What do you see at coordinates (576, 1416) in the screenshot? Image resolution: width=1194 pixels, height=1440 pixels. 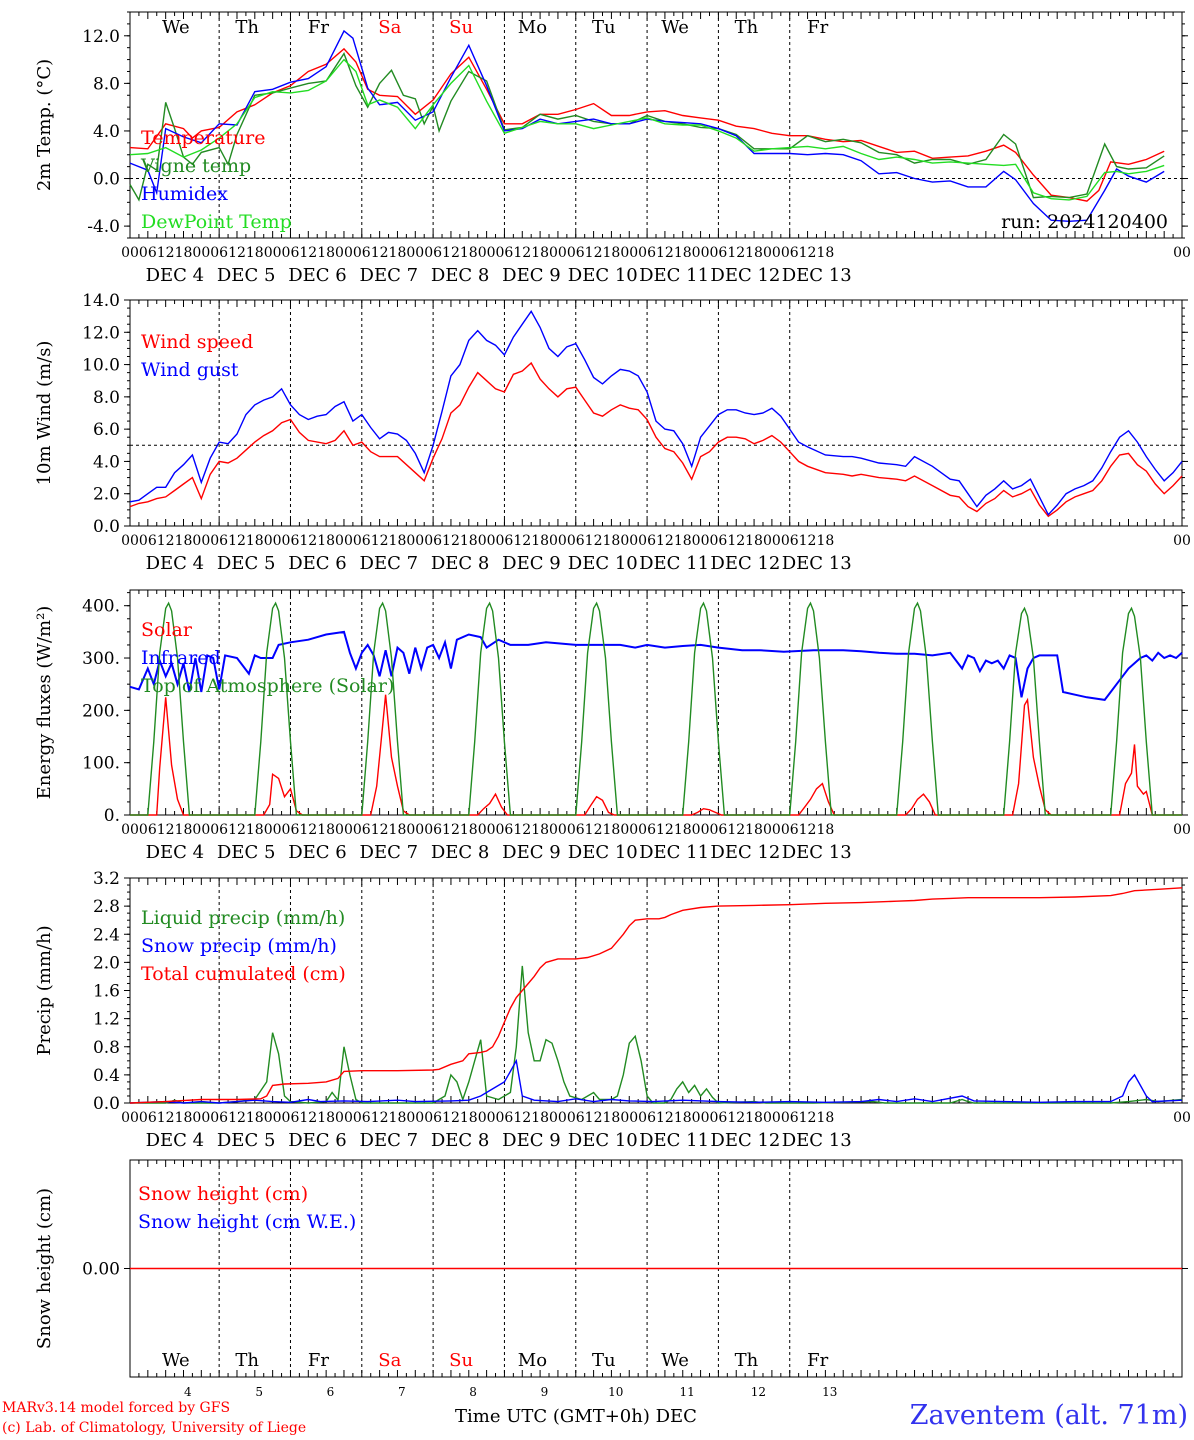 I see `time-axis-label: Time UTC (GMT+0h) DEC` at bounding box center [576, 1416].